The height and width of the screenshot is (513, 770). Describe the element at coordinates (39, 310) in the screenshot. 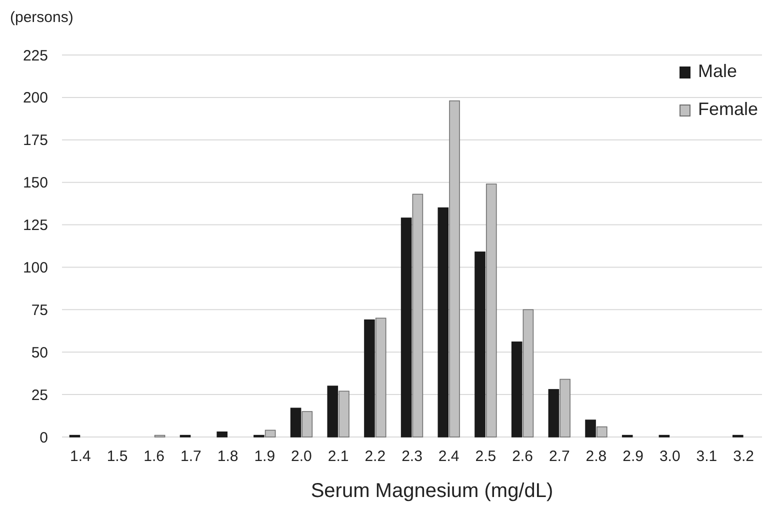

I see `y-tick-label: 75` at that location.